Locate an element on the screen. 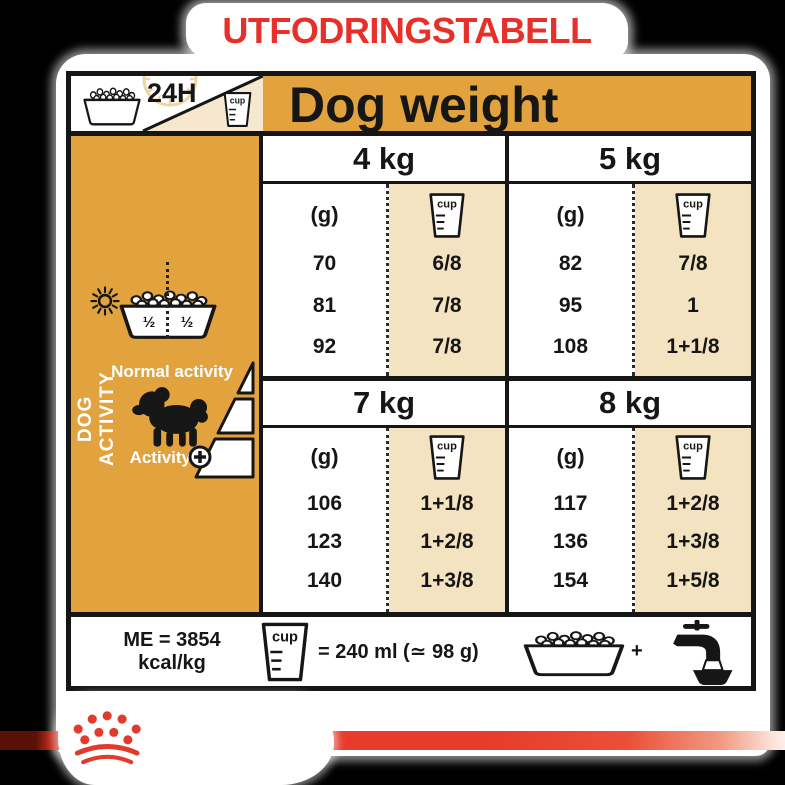 Image resolution: width=785 pixels, height=785 pixels. grams-value: 140 is located at coordinates (324, 580).